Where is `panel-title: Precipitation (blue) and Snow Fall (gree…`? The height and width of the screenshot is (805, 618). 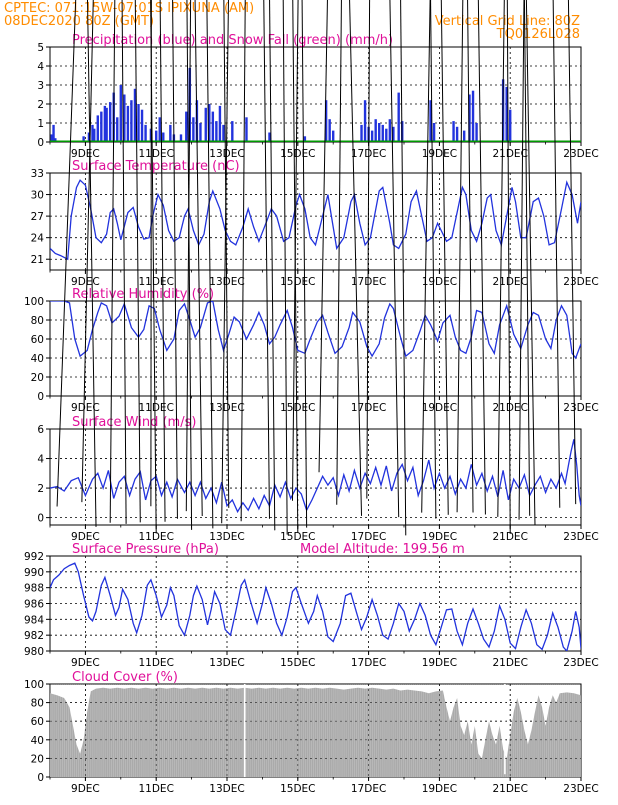
panel-title: Precipitation (blue) and Snow Fall (gree… is located at coordinates (232, 40).